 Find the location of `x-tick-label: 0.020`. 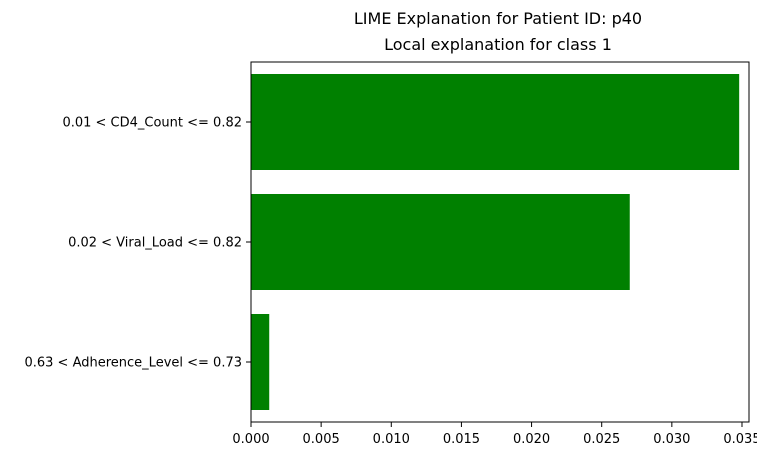

x-tick-label: 0.020 is located at coordinates (531, 439).